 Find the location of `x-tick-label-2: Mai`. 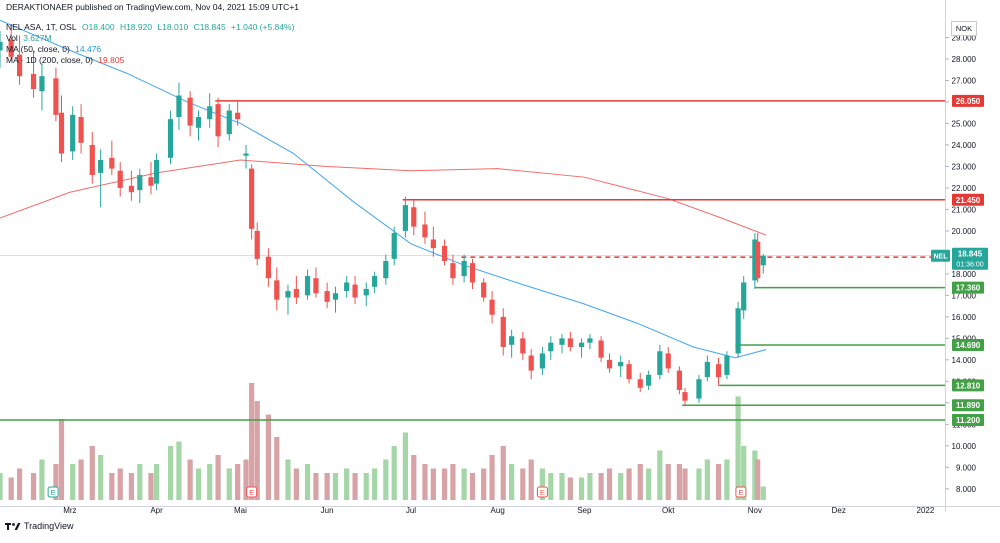

x-tick-label-2: Mai is located at coordinates (240, 510).